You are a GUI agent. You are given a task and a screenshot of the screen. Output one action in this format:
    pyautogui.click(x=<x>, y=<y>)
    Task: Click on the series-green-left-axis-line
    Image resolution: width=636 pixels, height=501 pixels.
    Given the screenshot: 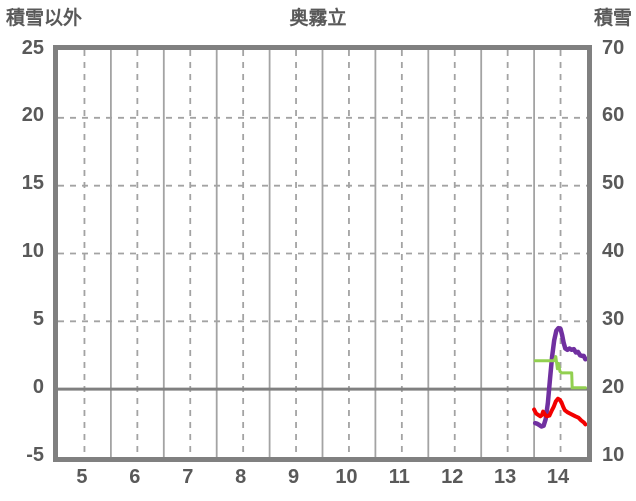 What is the action you would take?
    pyautogui.click(x=560, y=372)
    